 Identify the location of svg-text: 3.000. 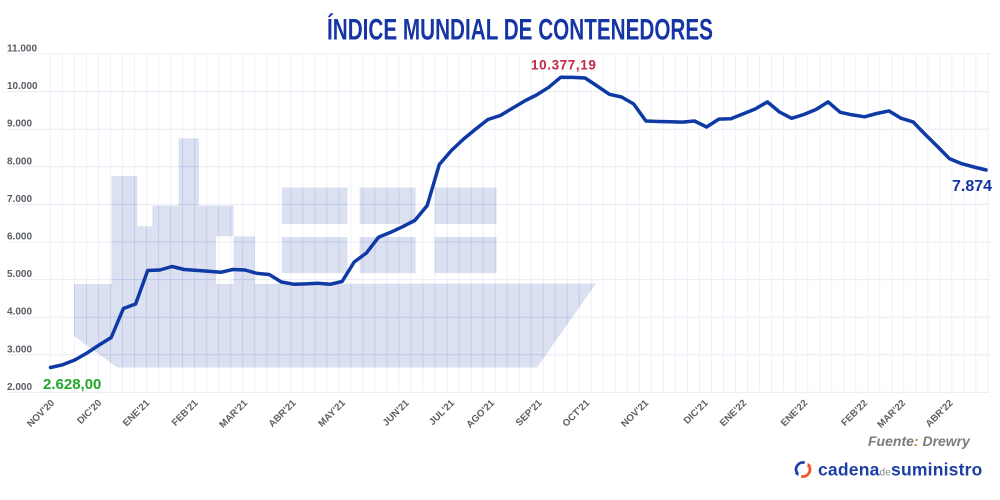
(19, 349).